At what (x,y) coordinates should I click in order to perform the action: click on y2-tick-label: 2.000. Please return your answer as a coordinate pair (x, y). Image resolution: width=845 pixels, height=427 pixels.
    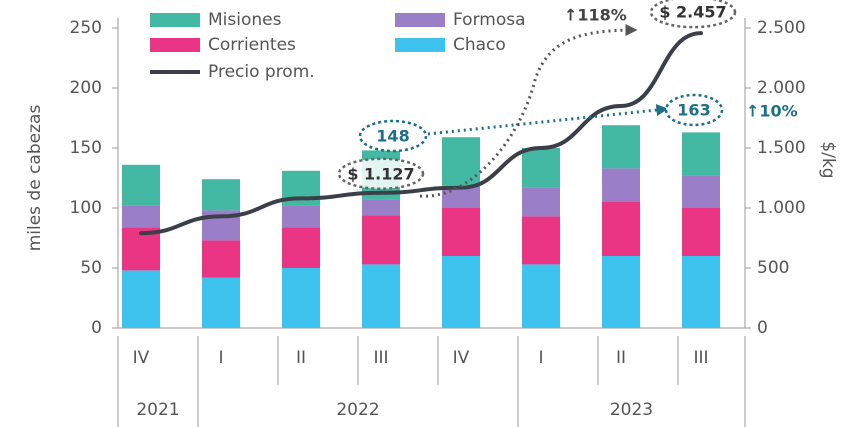
    Looking at the image, I should click on (781, 88).